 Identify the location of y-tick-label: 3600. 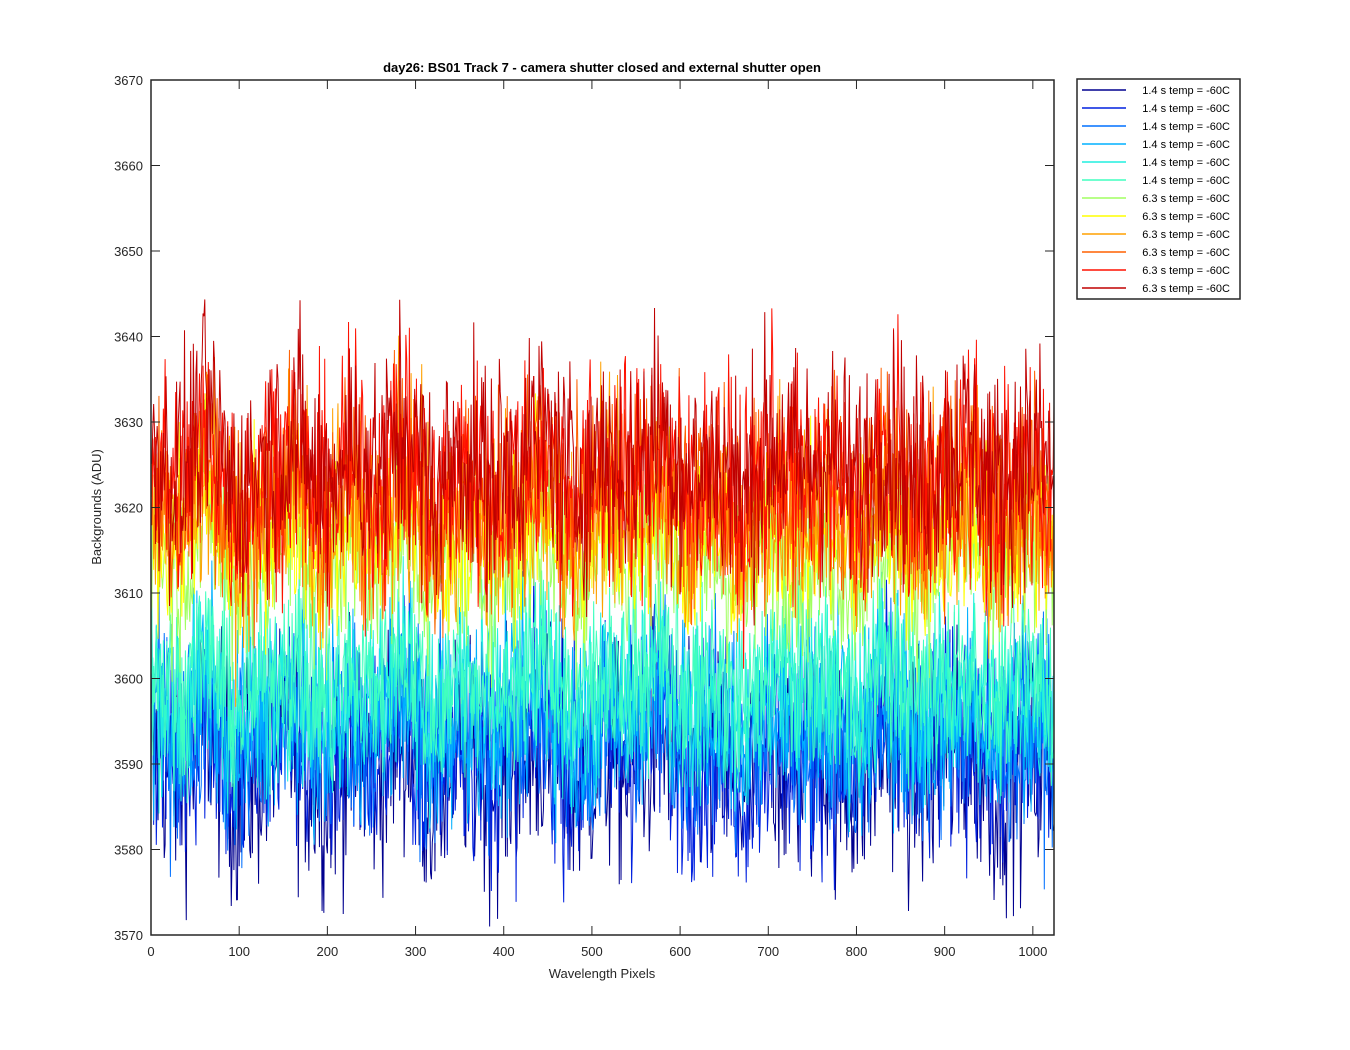
(128, 679).